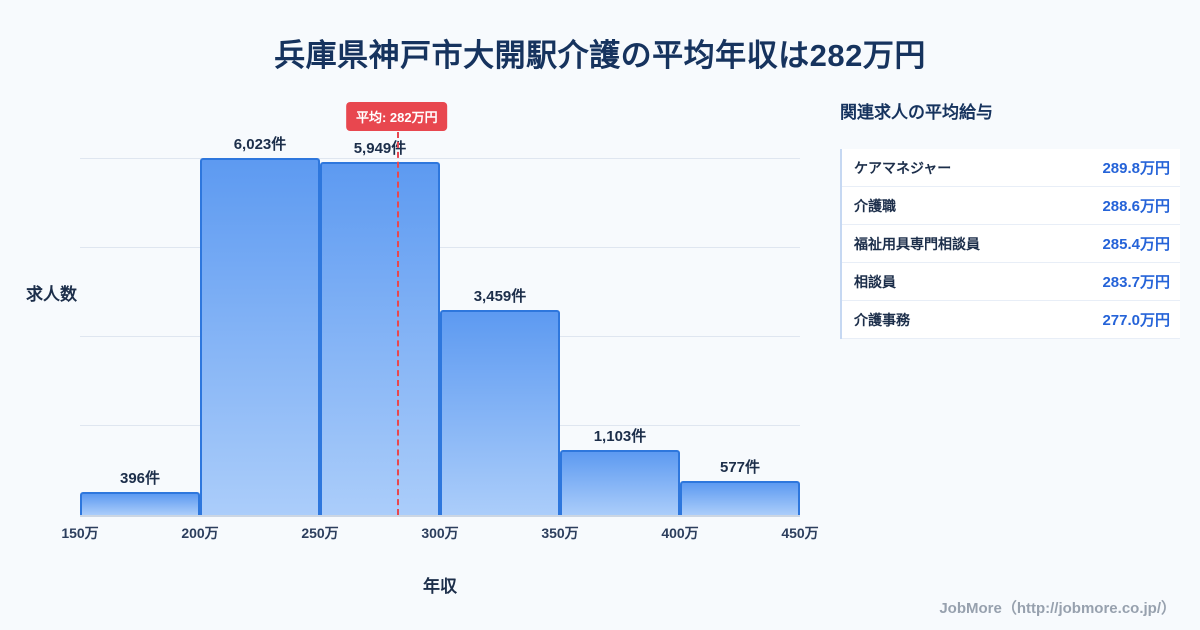 This screenshot has height=630, width=1200. What do you see at coordinates (740, 307) in the screenshot?
I see `bar-column: 577件` at bounding box center [740, 307].